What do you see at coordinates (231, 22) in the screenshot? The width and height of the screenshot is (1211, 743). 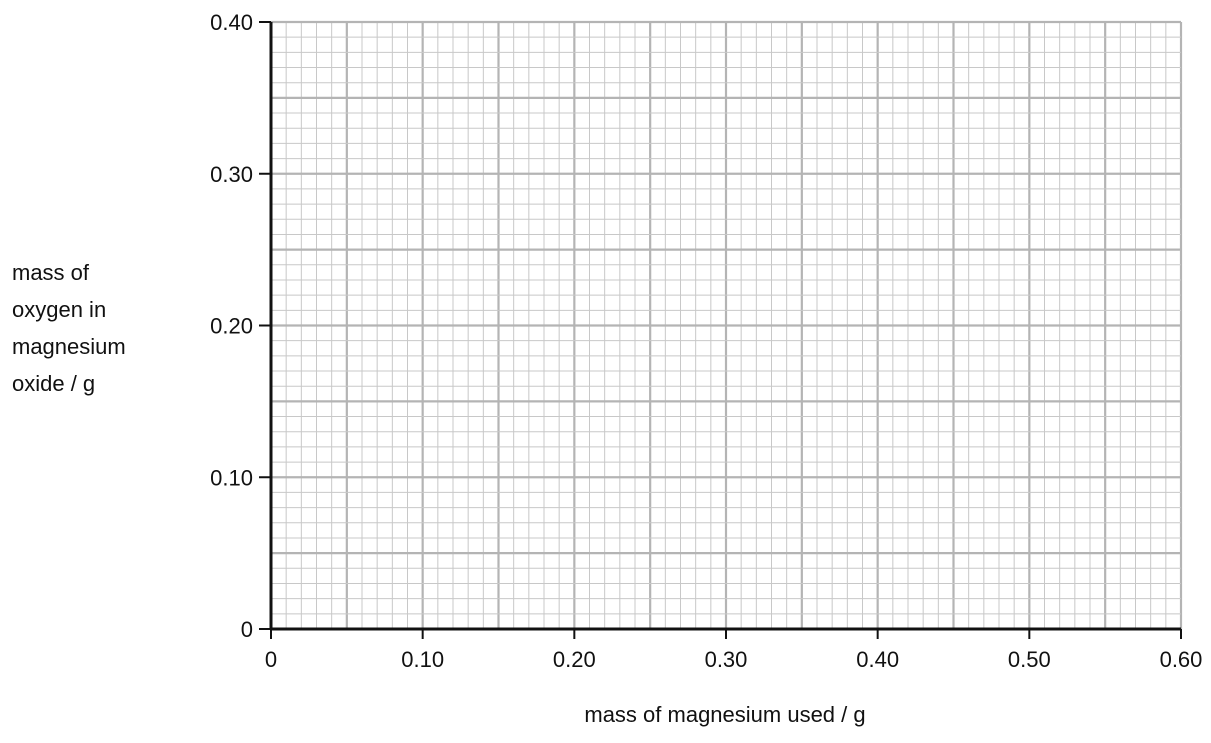 I see `y-tick-label: 0.40` at bounding box center [231, 22].